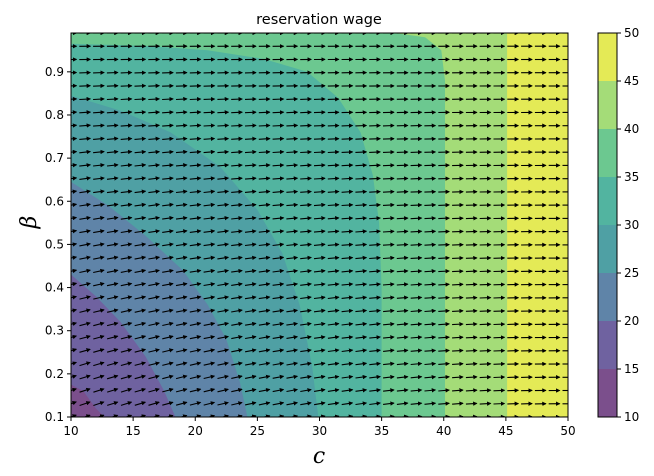  Describe the element at coordinates (567, 431) in the screenshot. I see `x-tick-label: 50` at that location.